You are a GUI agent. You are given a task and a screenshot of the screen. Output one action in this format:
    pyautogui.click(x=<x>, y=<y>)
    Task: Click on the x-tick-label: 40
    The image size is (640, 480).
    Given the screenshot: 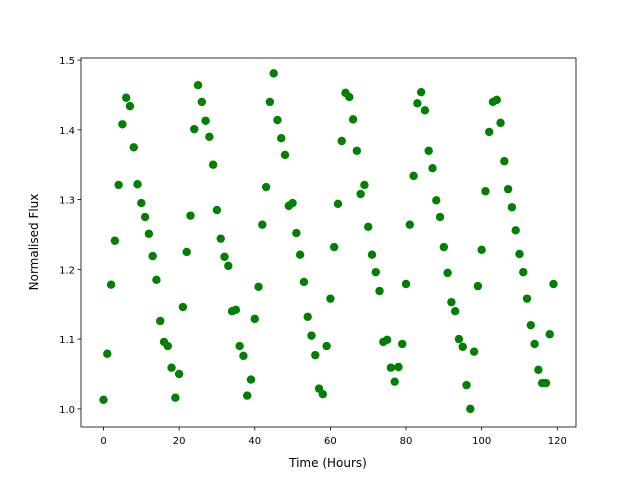 What is the action you would take?
    pyautogui.click(x=254, y=441)
    